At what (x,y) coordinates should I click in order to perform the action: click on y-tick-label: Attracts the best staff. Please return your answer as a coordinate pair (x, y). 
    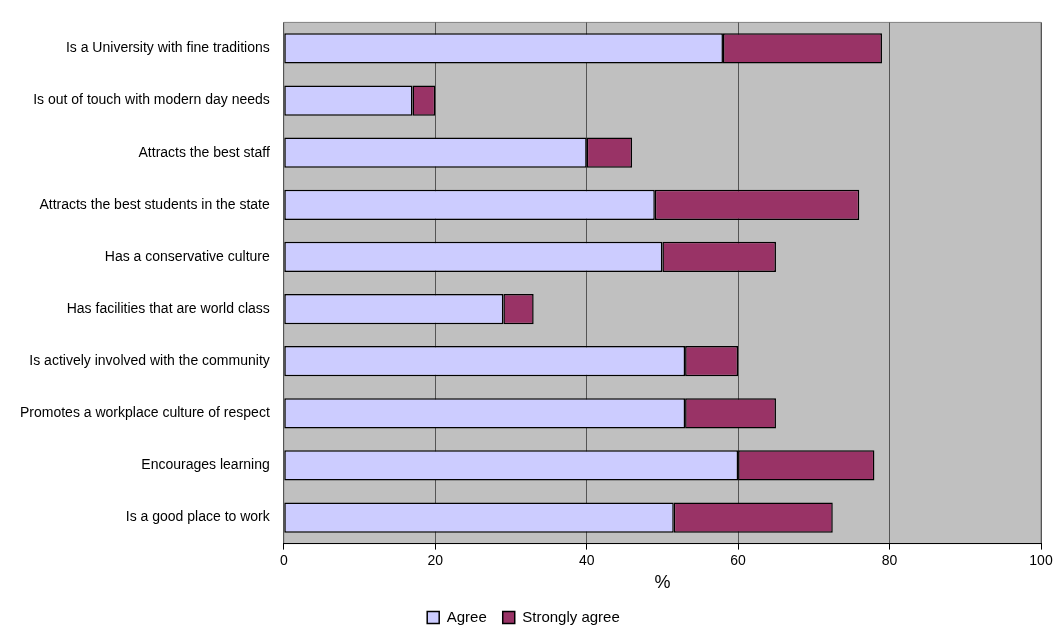
    Looking at the image, I should click on (204, 151).